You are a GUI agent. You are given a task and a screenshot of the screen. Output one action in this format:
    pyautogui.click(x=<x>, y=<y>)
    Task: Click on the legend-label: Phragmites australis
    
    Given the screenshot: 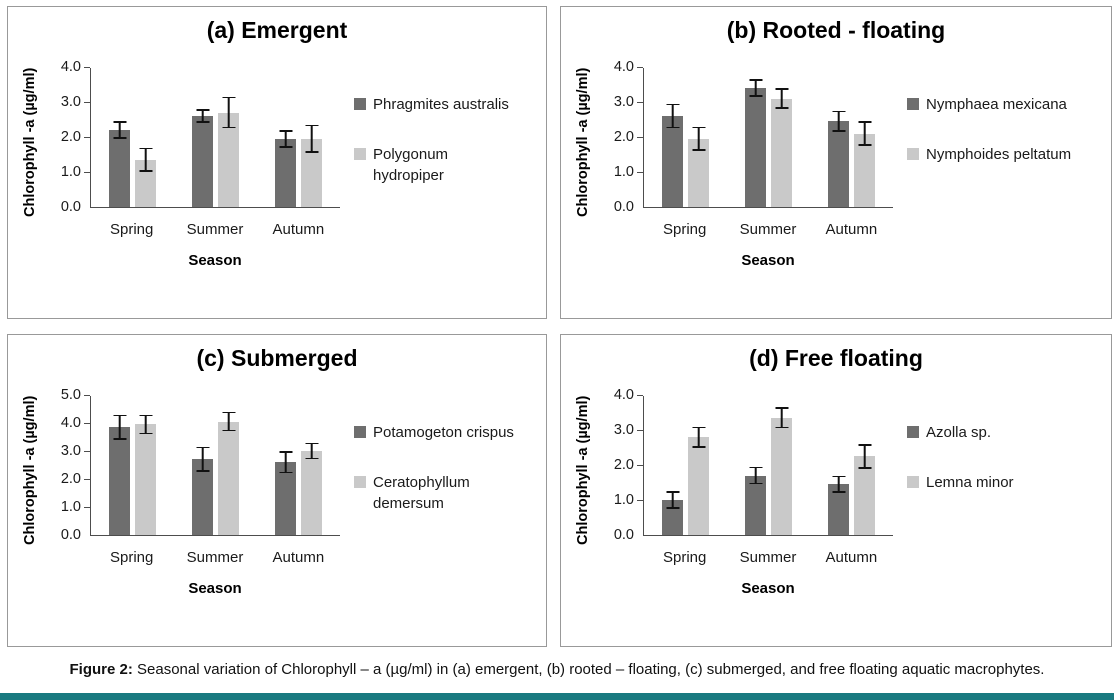 What is the action you would take?
    pyautogui.click(x=441, y=104)
    